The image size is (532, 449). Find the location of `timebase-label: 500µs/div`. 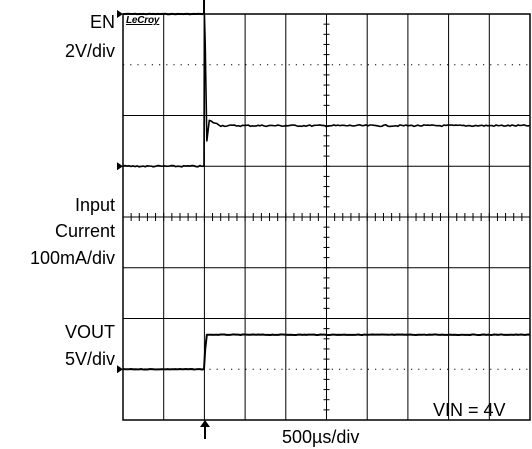

timebase-label: 500µs/div is located at coordinates (321, 437).